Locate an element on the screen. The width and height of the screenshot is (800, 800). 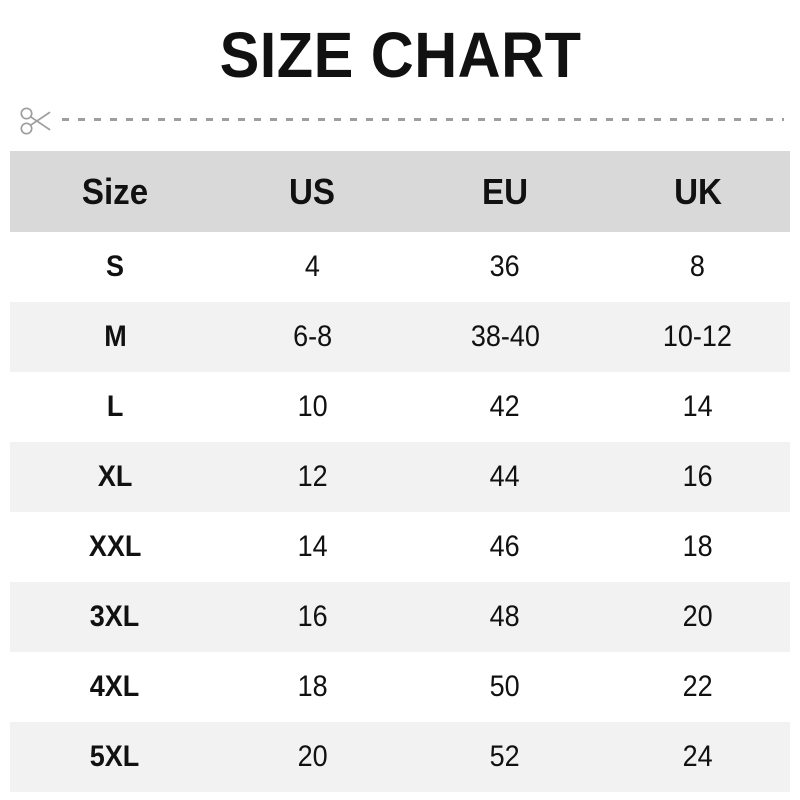
cell-eu: 48 is located at coordinates (505, 617).